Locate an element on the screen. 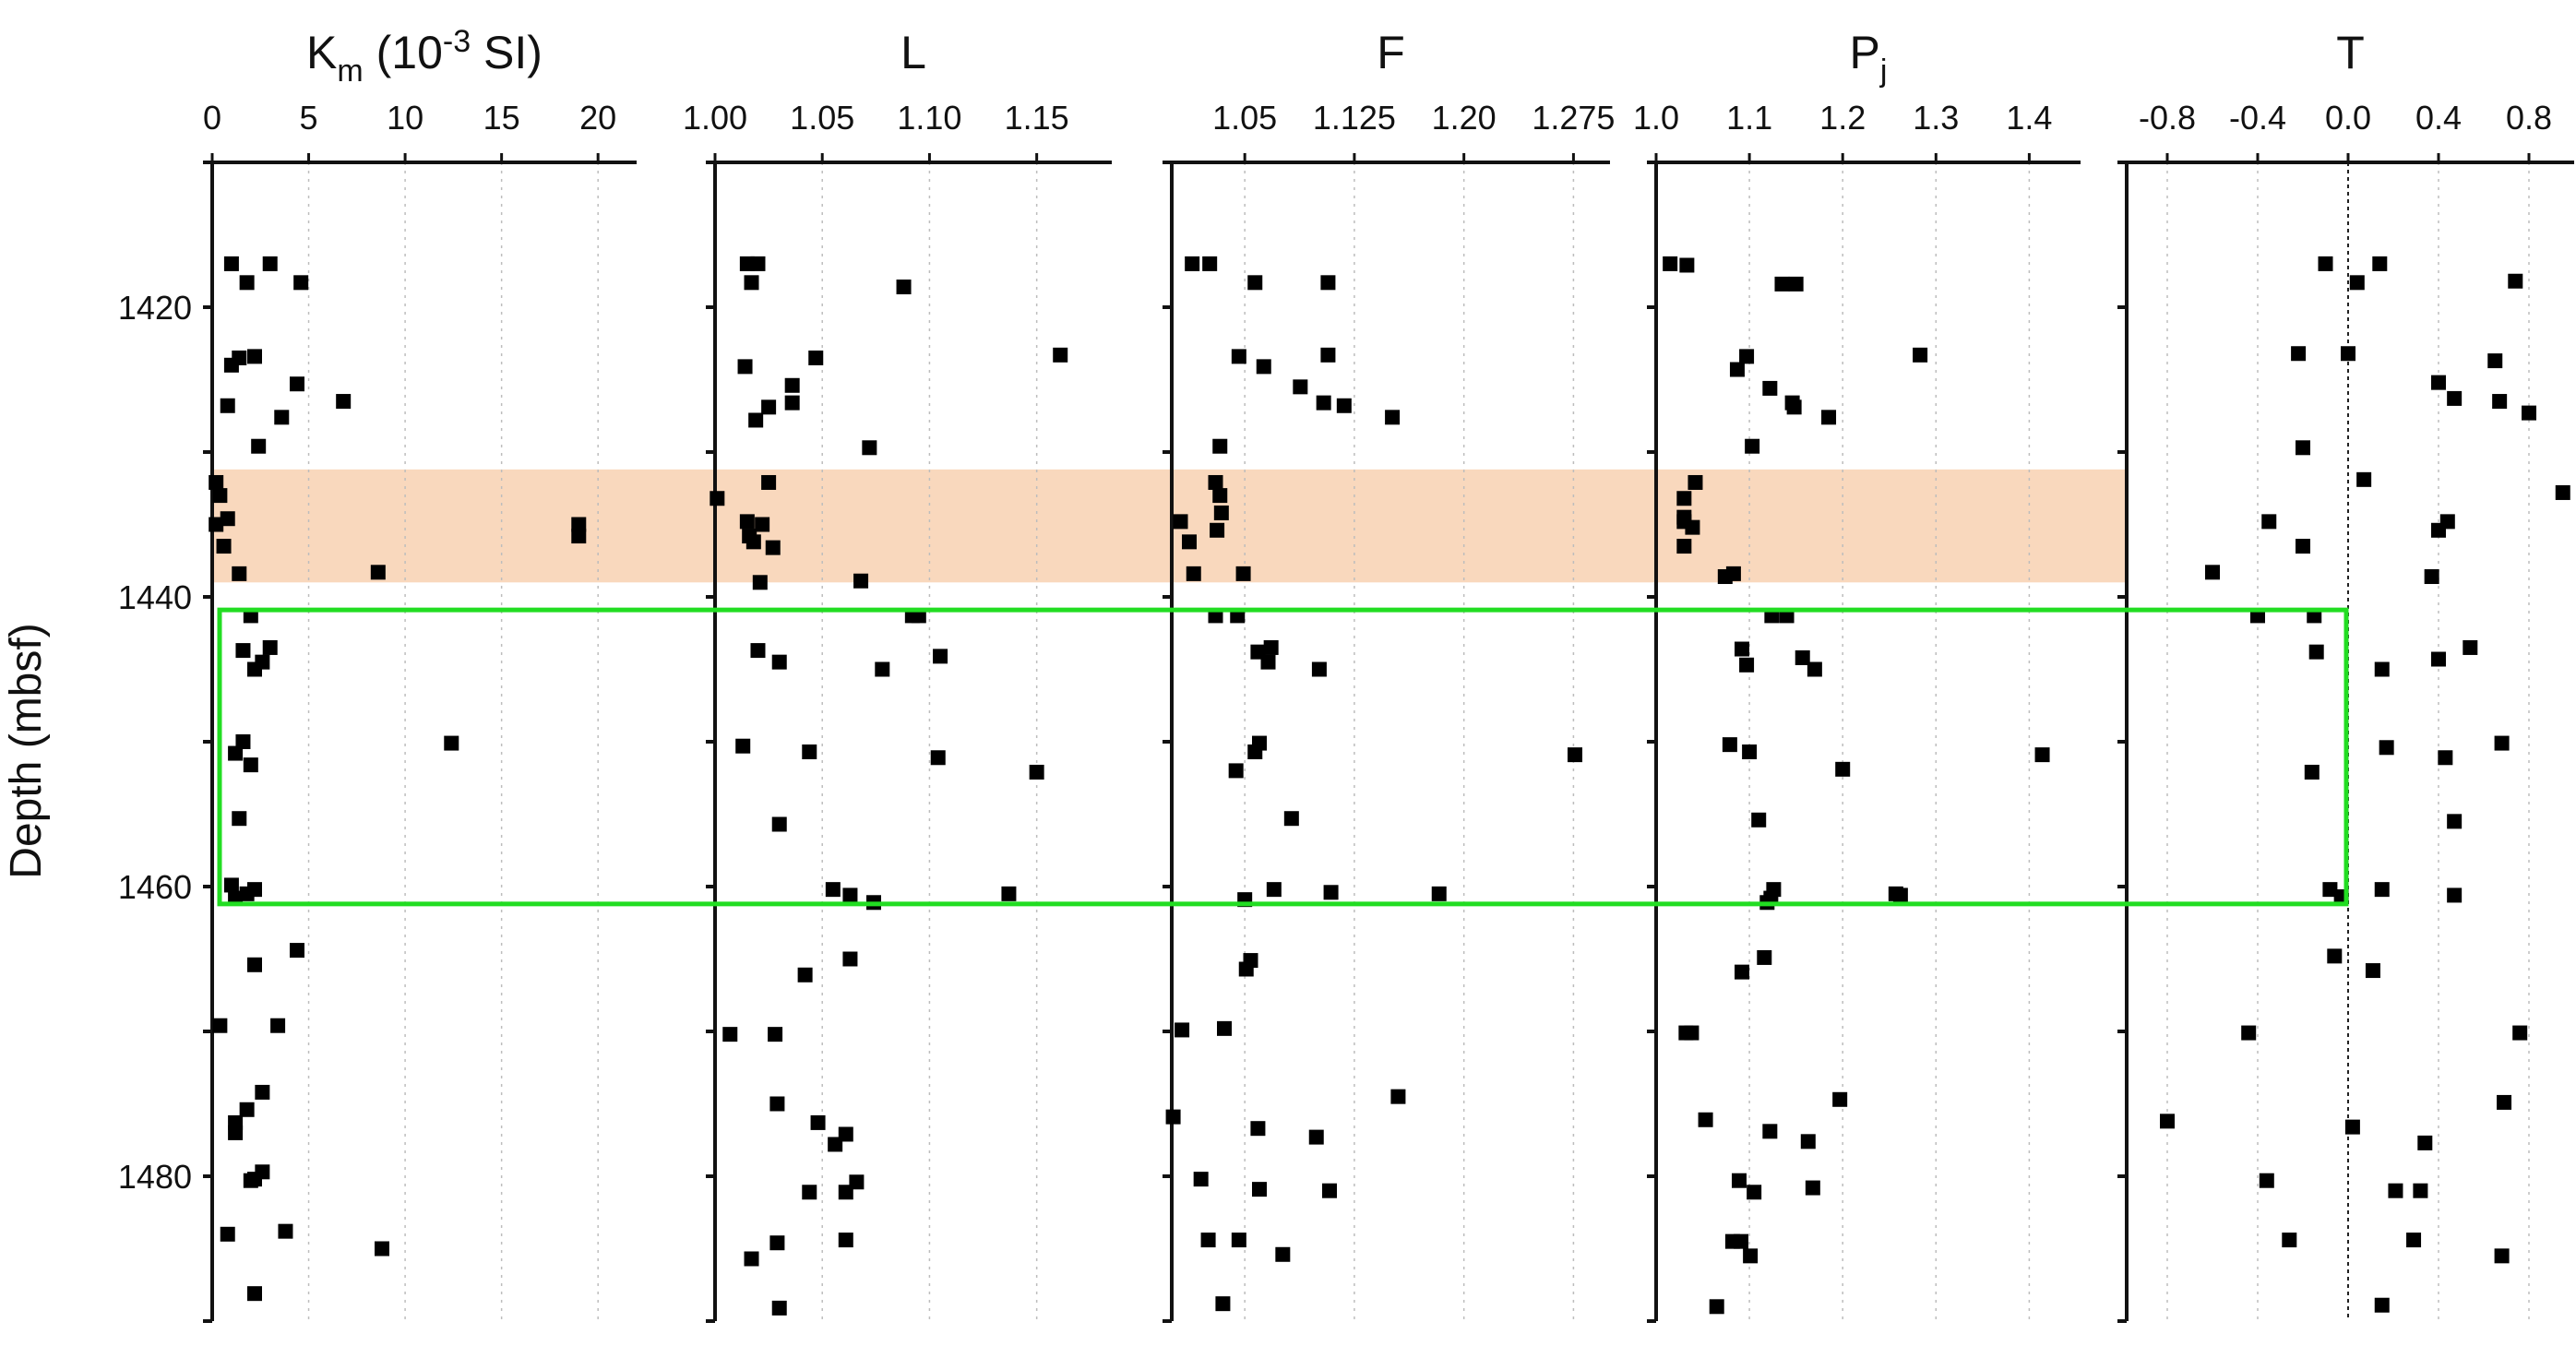 Image resolution: width=2576 pixels, height=1346 pixels. x-tick-label: 1.20 is located at coordinates (1464, 118).